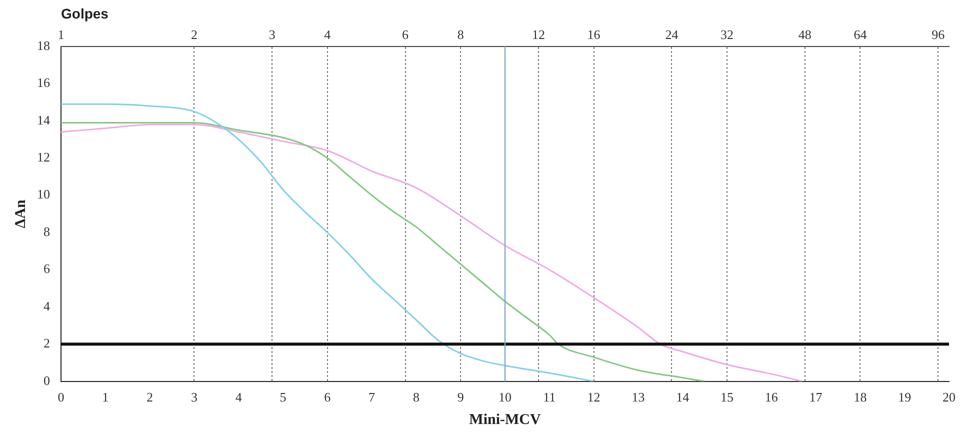 The width and height of the screenshot is (963, 435). Describe the element at coordinates (593, 397) in the screenshot. I see `x-tick-label: 12` at that location.